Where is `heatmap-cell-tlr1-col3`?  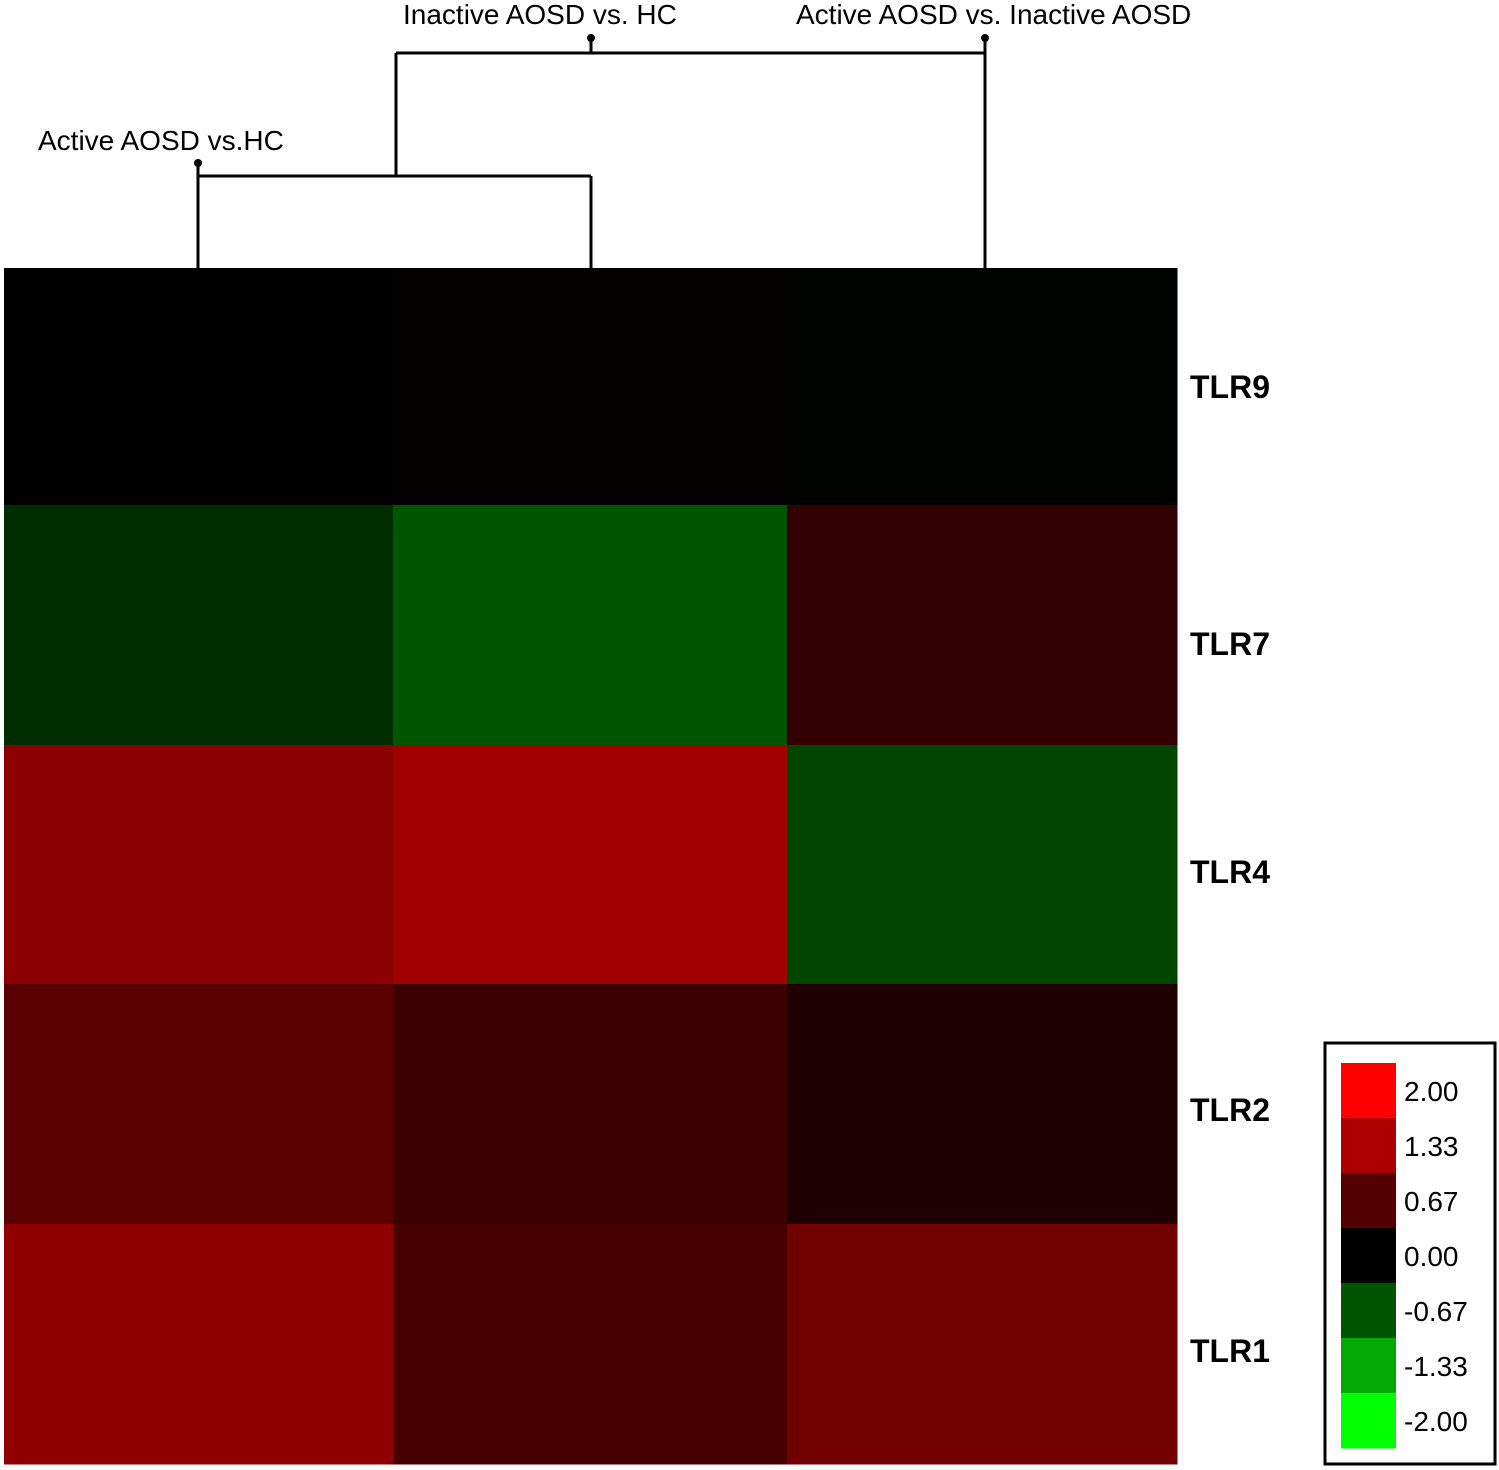 heatmap-cell-tlr1-col3 is located at coordinates (982, 1344).